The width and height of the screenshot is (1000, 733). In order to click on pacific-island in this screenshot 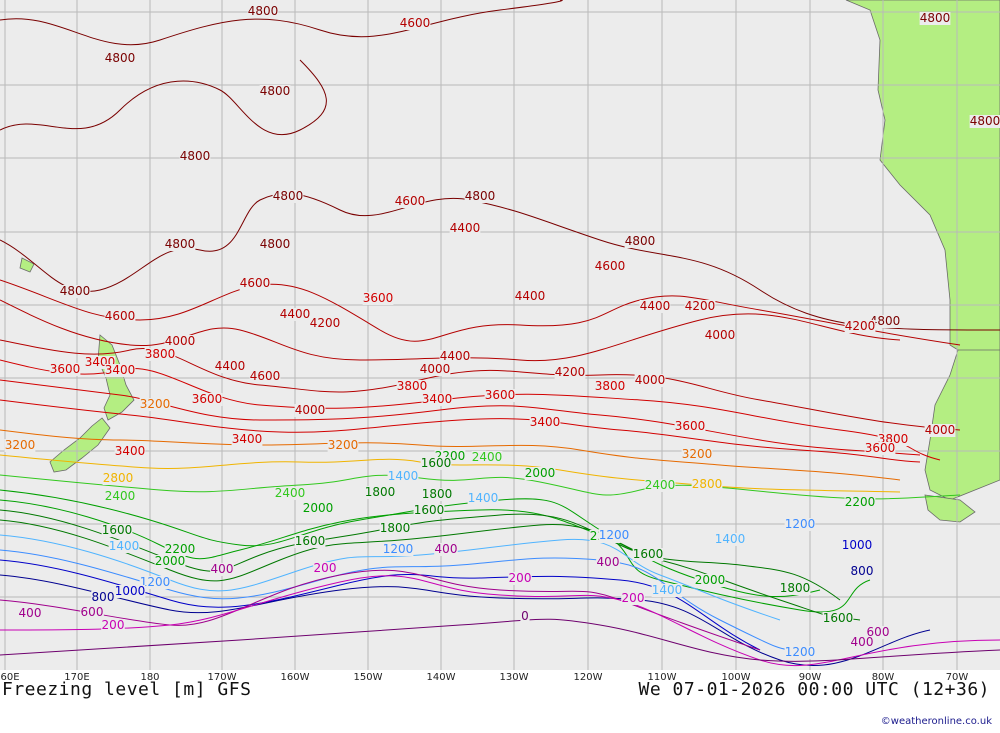, I will do `click(27, 265)`.